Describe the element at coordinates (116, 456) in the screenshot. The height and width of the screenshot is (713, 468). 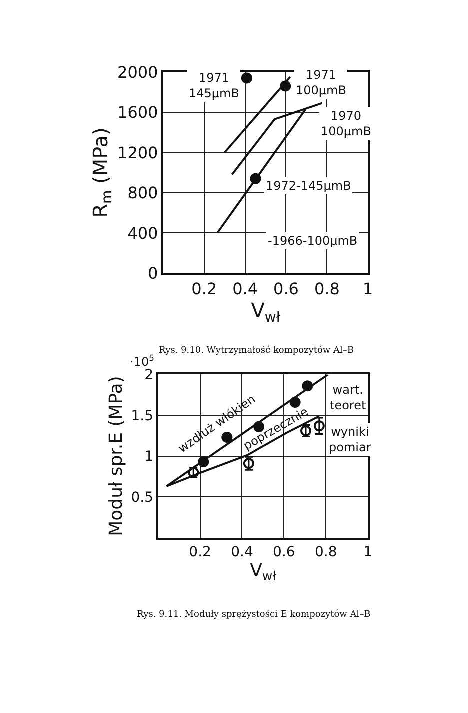
I see `y-axis-title: Moduł spr.E (MPa)` at that location.